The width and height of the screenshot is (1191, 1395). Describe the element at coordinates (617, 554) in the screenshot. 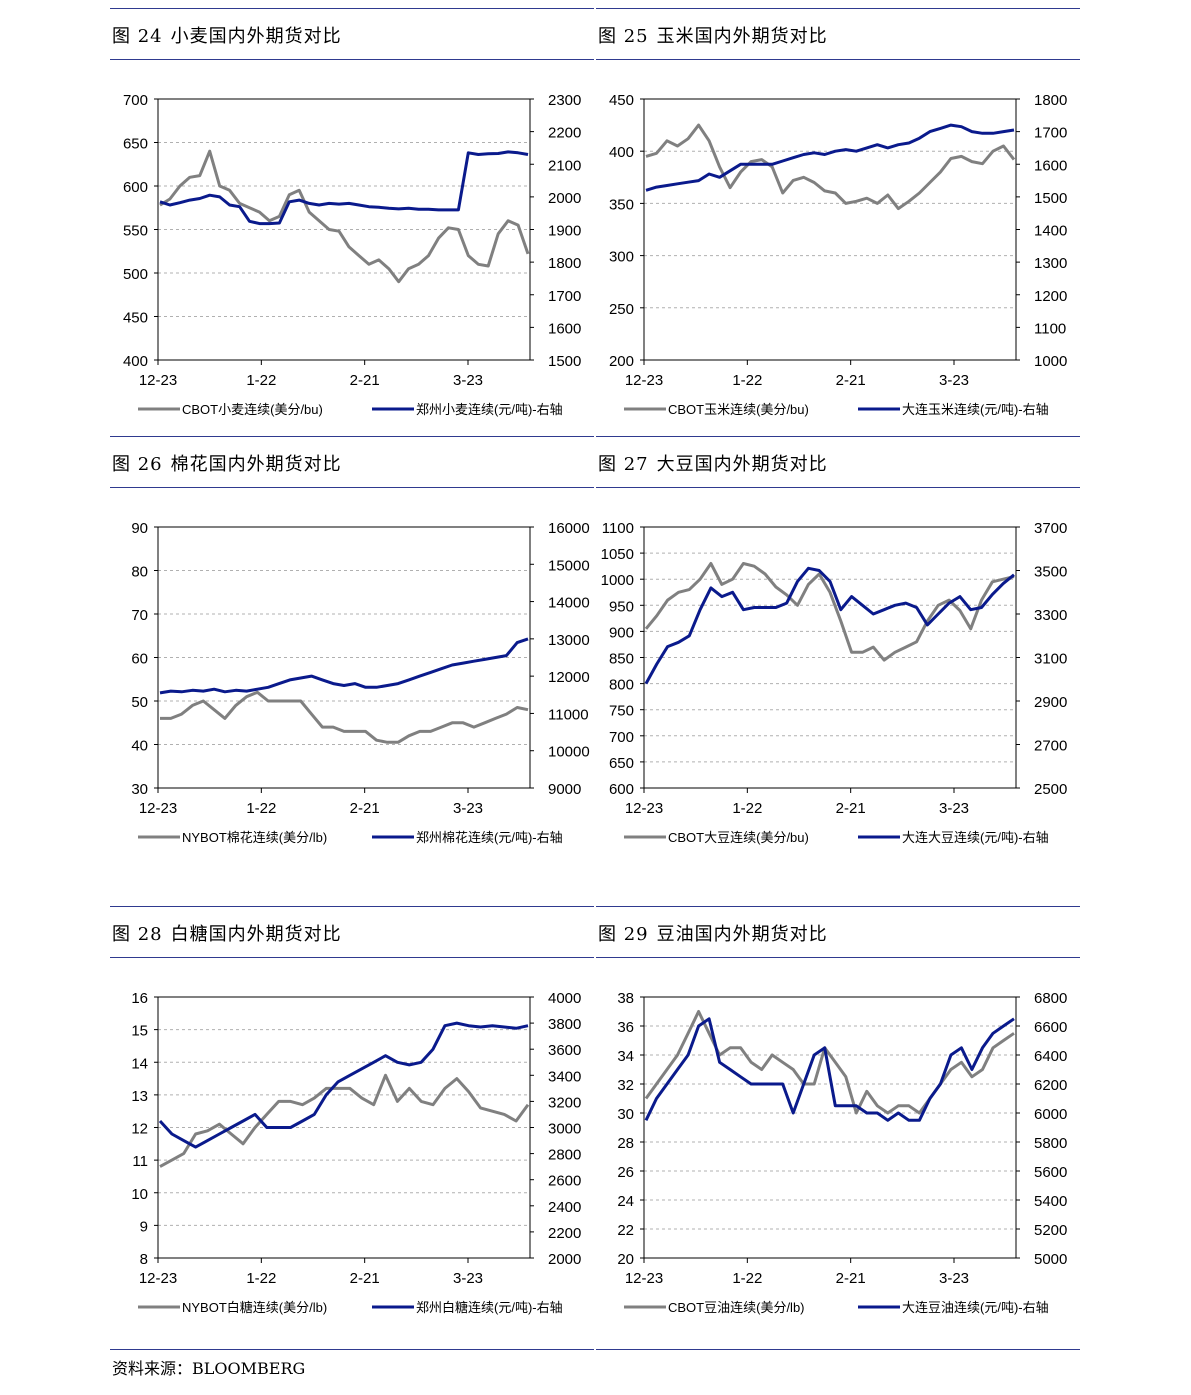

I see `y-left-tick-label: 1050` at that location.